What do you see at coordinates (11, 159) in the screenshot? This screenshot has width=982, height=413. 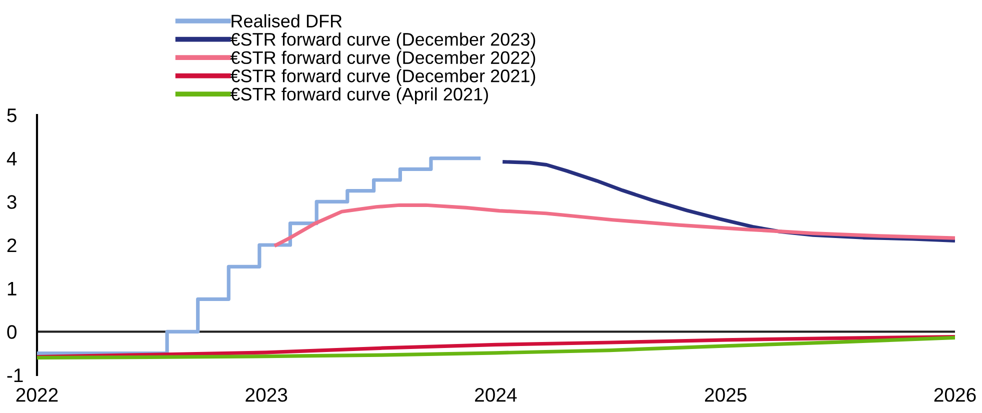 I see `y-tick-label: 4` at bounding box center [11, 159].